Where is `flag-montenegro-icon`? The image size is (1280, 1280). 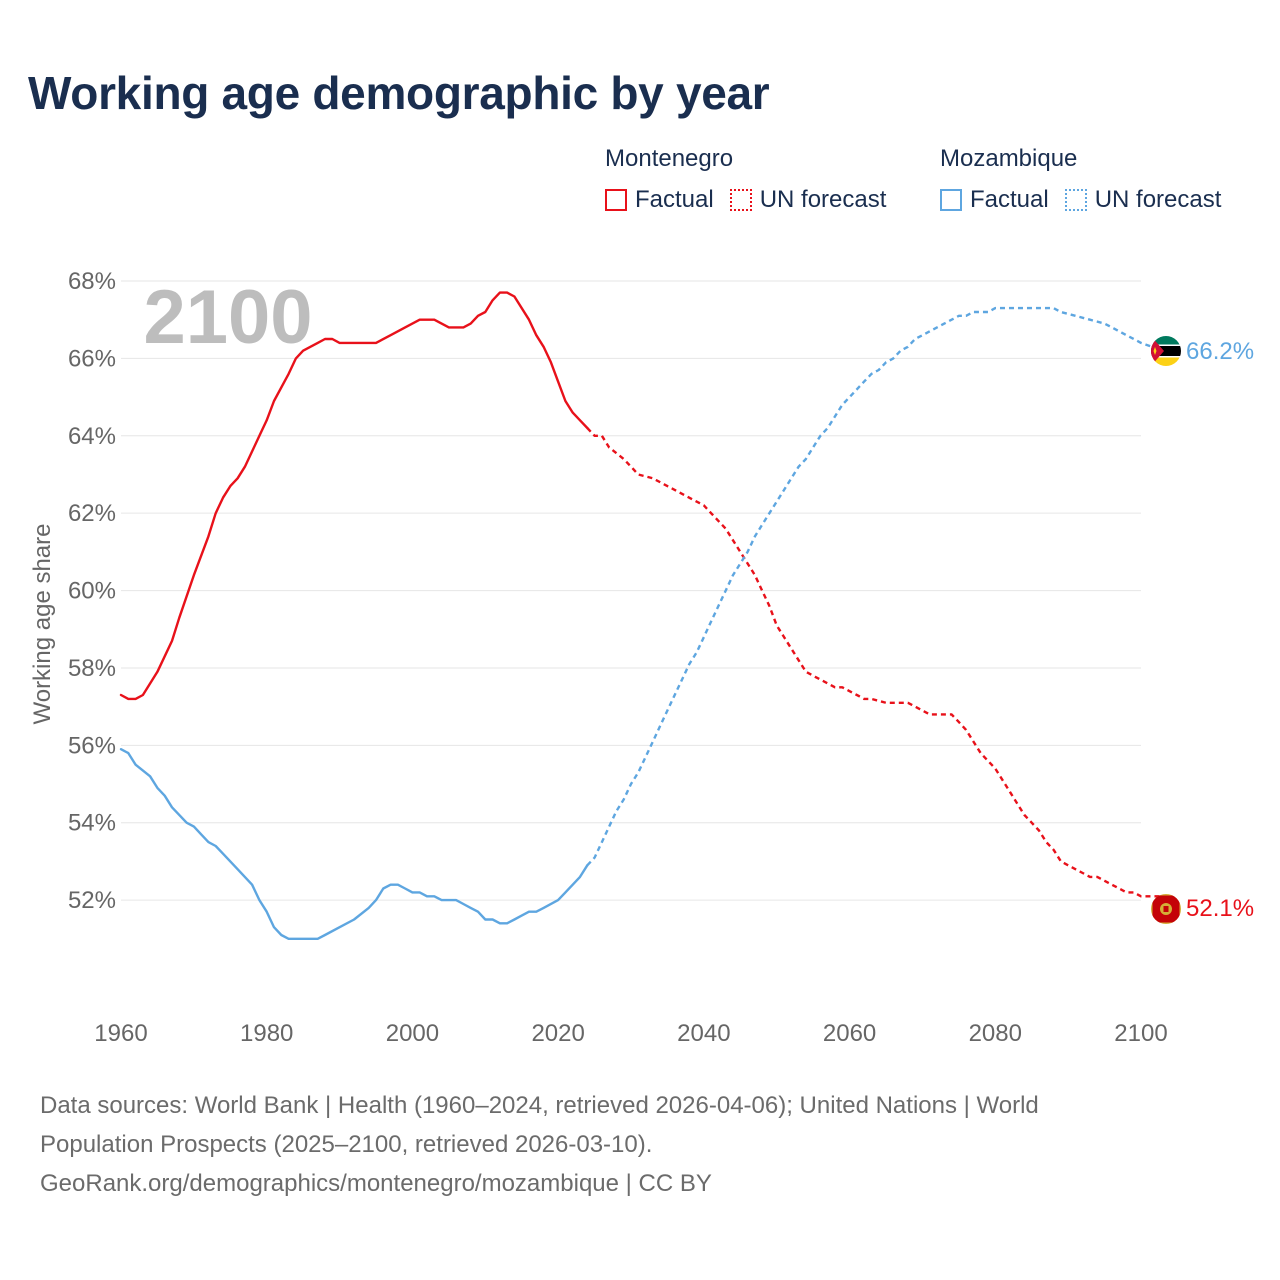
flag-montenegro-icon is located at coordinates (1166, 909).